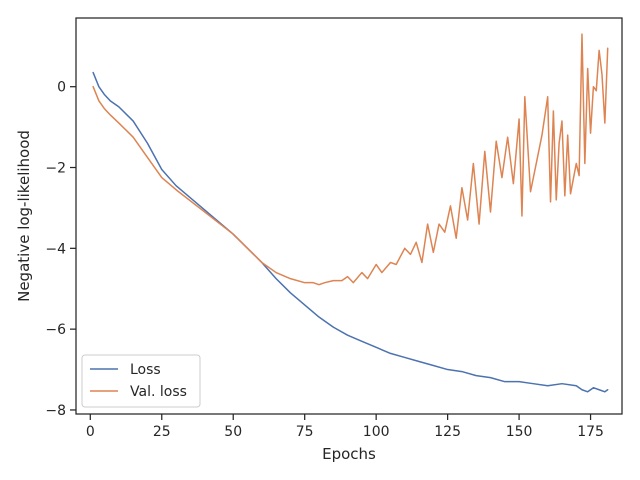 The width and height of the screenshot is (640, 480). I want to click on x-tick-label: 25, so click(162, 432).